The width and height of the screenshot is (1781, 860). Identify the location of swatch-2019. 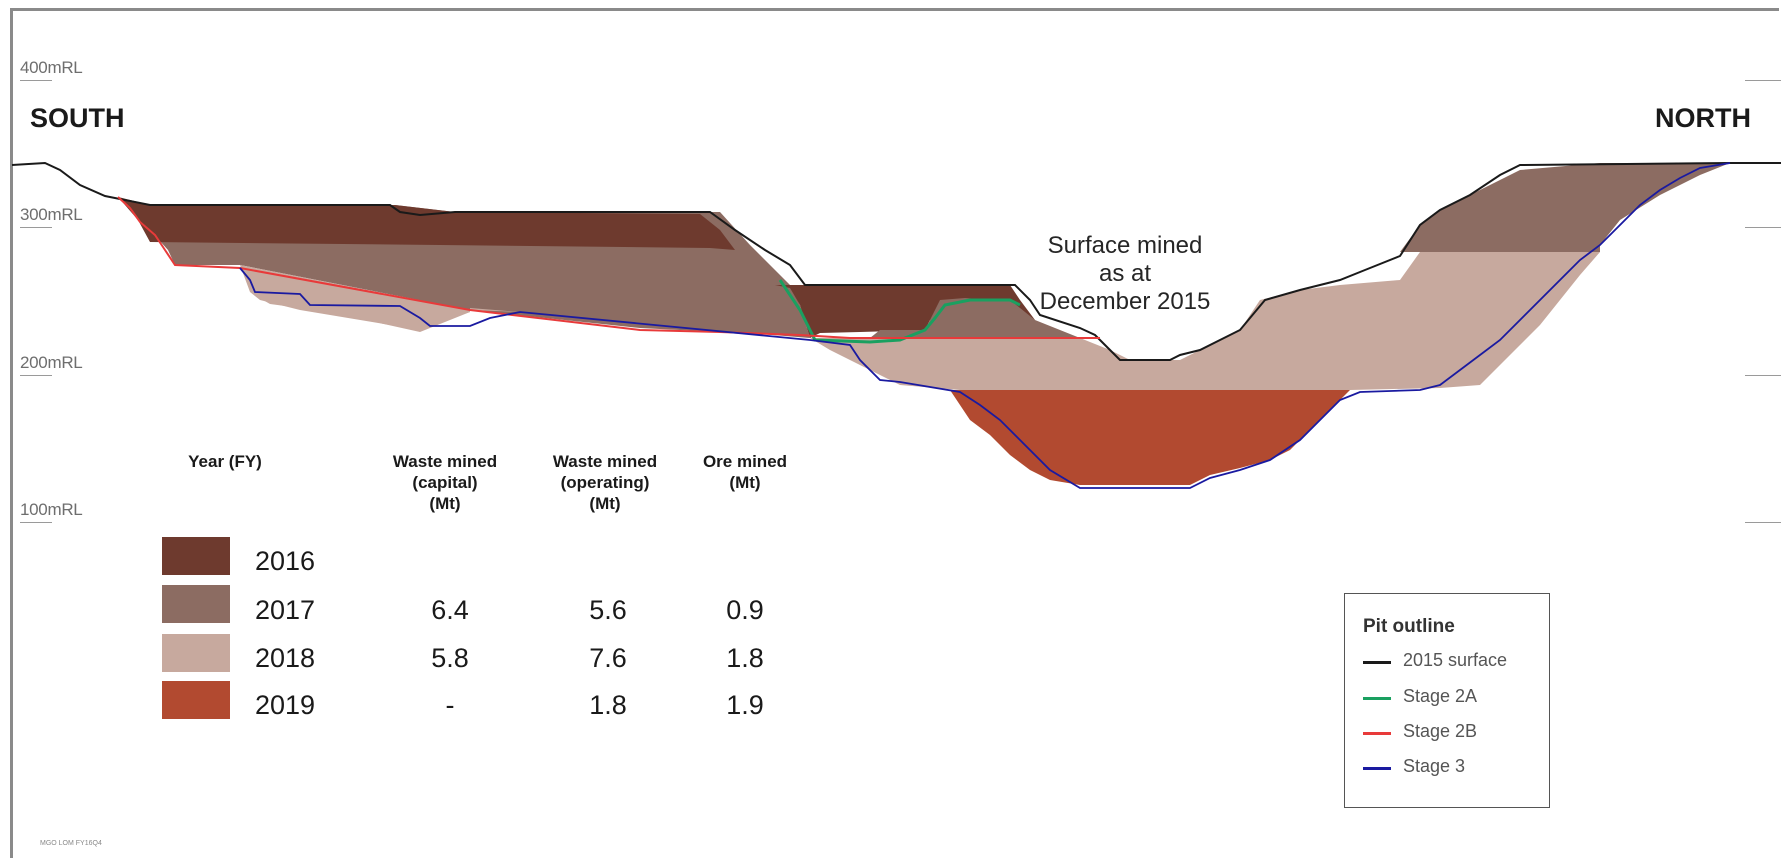
(196, 700).